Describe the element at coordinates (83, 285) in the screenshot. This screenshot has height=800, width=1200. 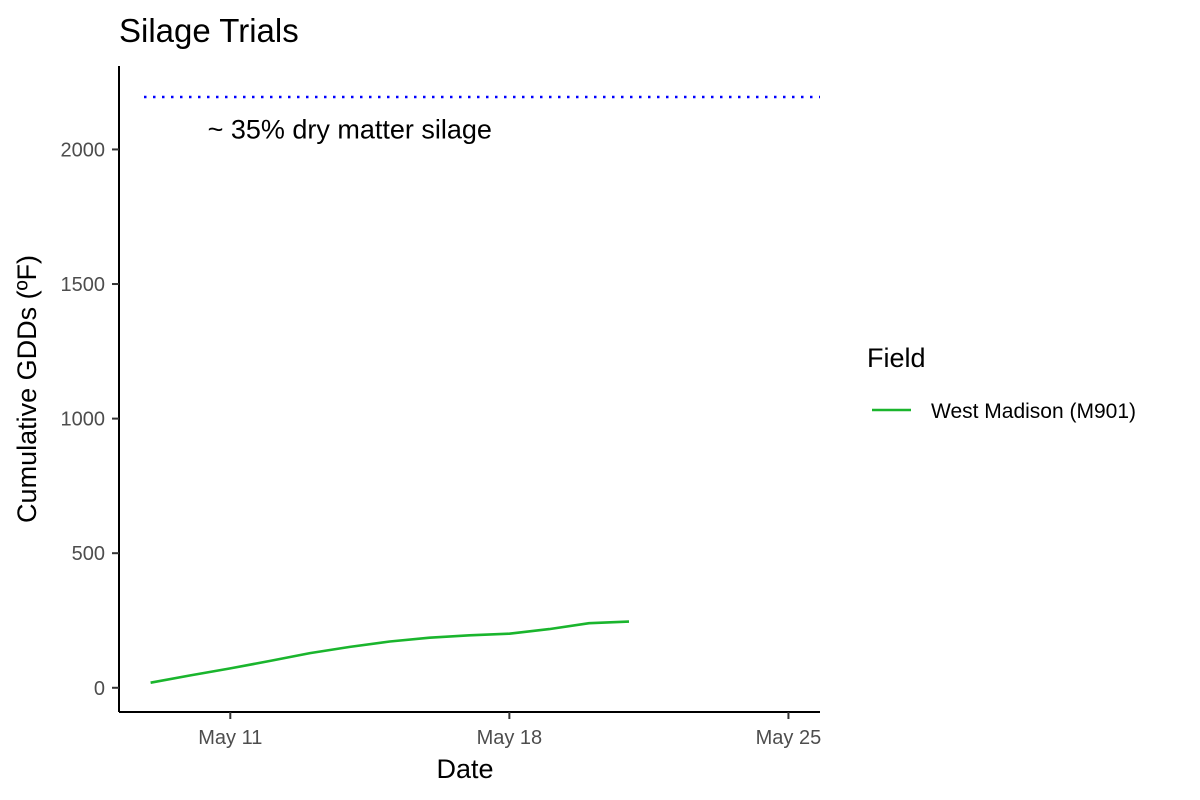
I see `y-tick-label: 1500` at that location.